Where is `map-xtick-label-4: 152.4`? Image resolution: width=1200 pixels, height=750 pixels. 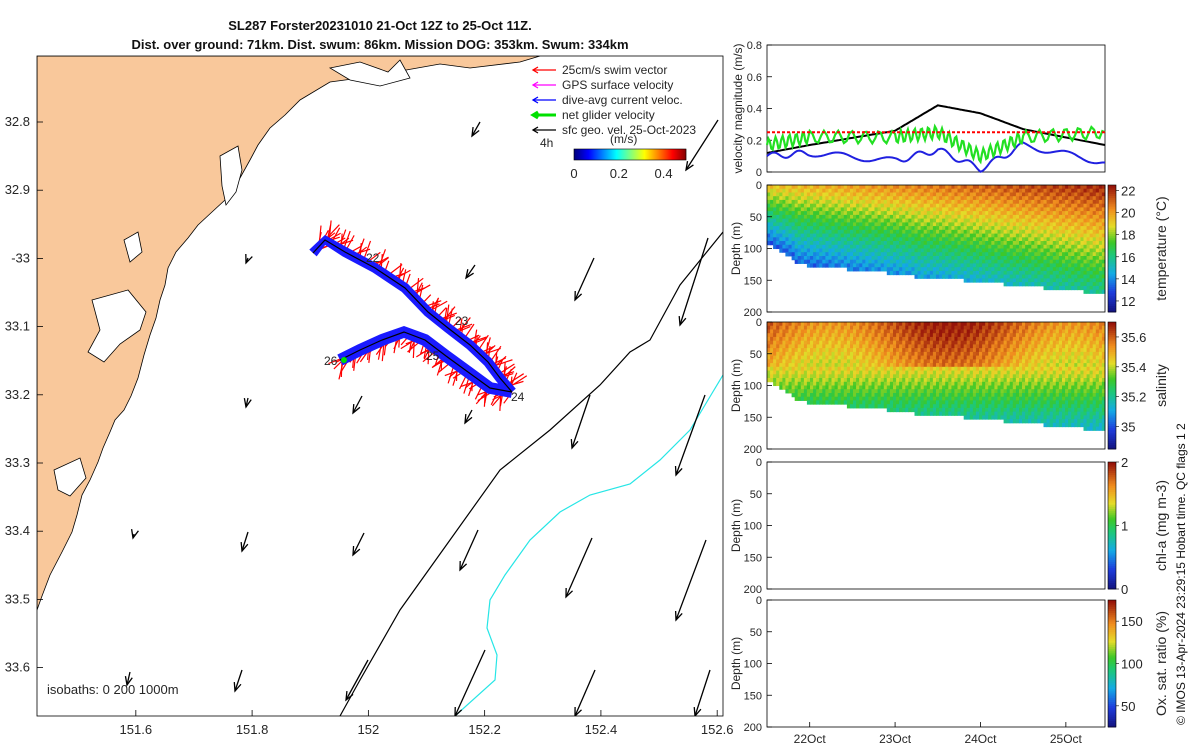 map-xtick-label-4: 152.4 is located at coordinates (601, 729).